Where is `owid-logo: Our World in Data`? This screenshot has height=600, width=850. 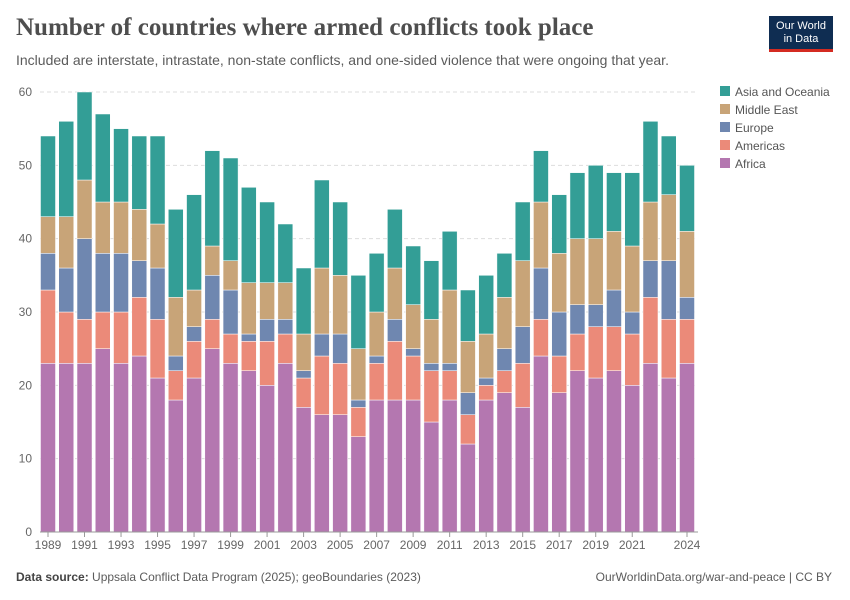 owid-logo: Our World in Data is located at coordinates (801, 34).